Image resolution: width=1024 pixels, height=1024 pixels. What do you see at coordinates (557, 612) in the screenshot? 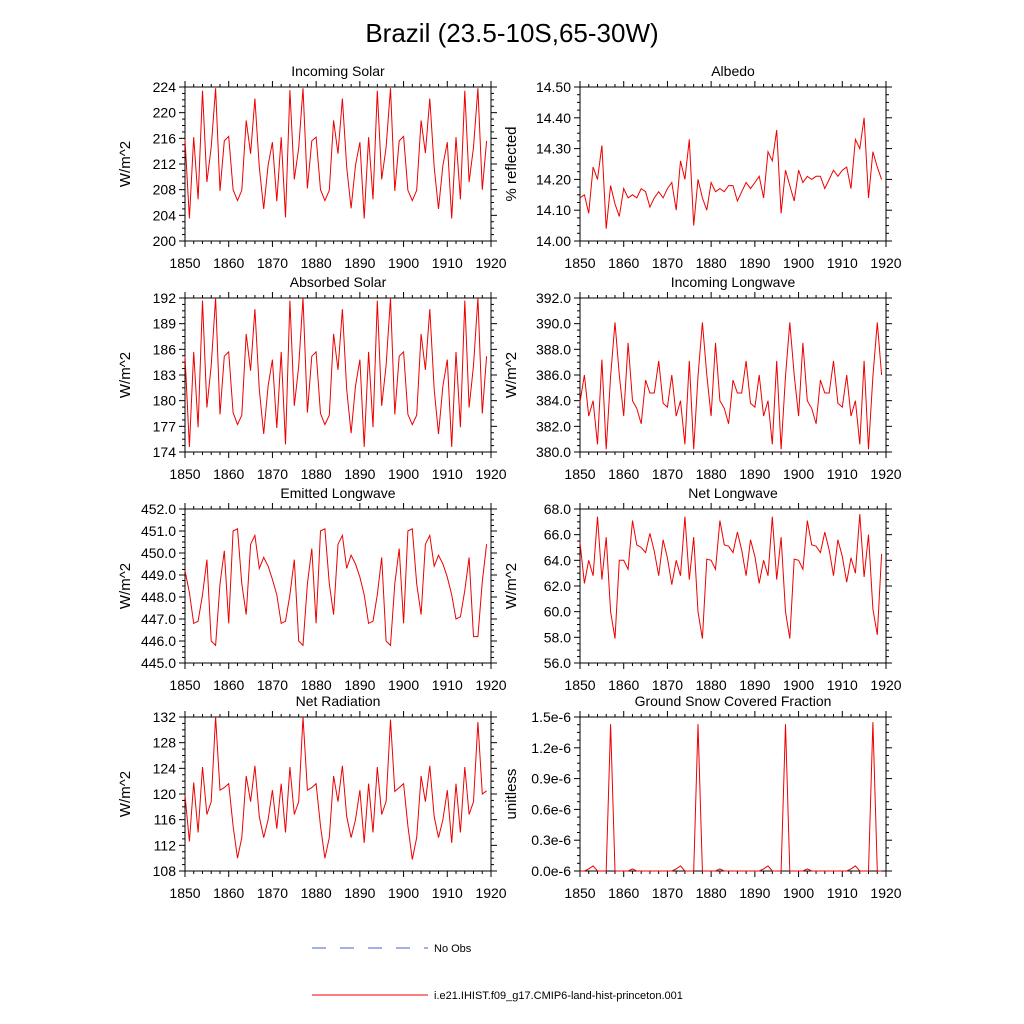
I see `y-tick-label: 60.0` at bounding box center [557, 612].